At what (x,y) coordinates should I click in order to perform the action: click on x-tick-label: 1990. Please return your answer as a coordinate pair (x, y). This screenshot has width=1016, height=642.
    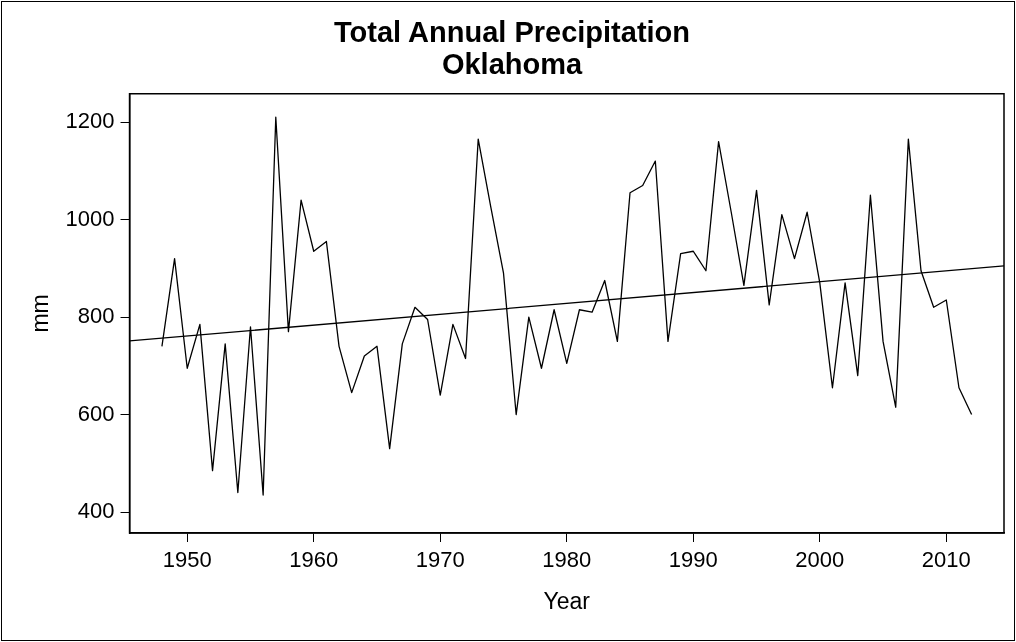
    Looking at the image, I should click on (693, 560).